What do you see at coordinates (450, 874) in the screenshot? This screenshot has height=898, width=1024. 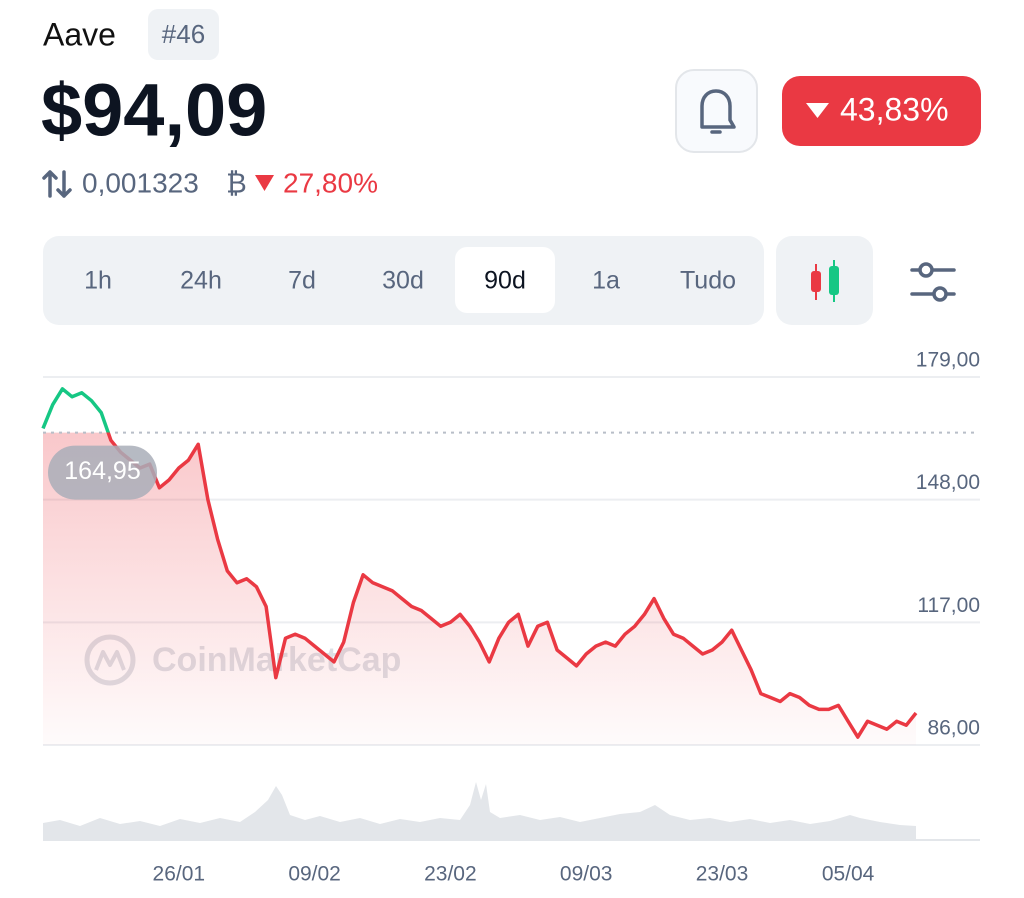 I see `x-tick-label: 23/02` at bounding box center [450, 874].